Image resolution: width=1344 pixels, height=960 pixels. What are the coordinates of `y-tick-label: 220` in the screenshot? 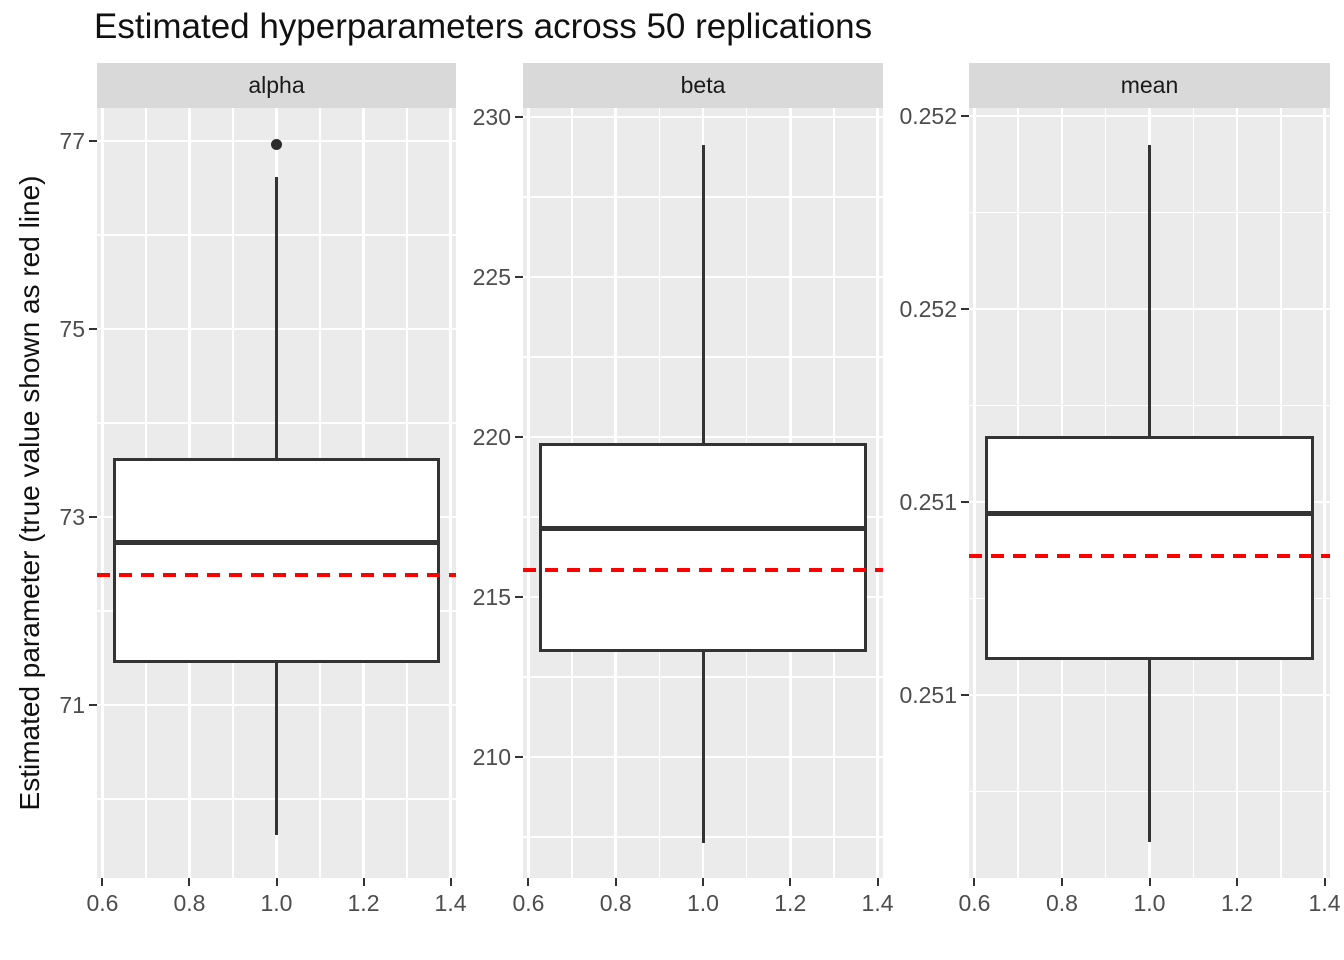 It's located at (491, 436).